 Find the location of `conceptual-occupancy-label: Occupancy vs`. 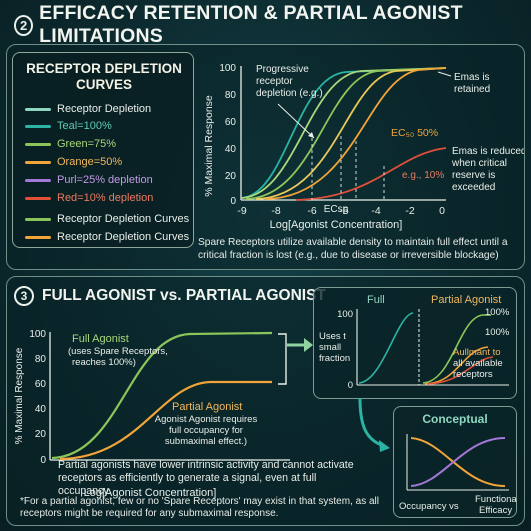

conceptual-occupancy-label: Occupancy vs is located at coordinates (429, 506).